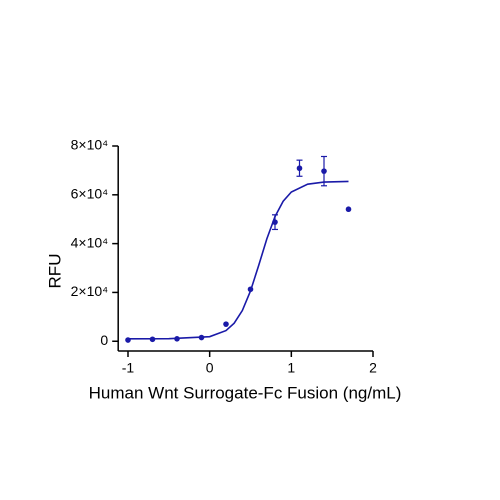  Describe the element at coordinates (90, 291) in the screenshot. I see `y-tick-label: 2×10⁴` at that location.